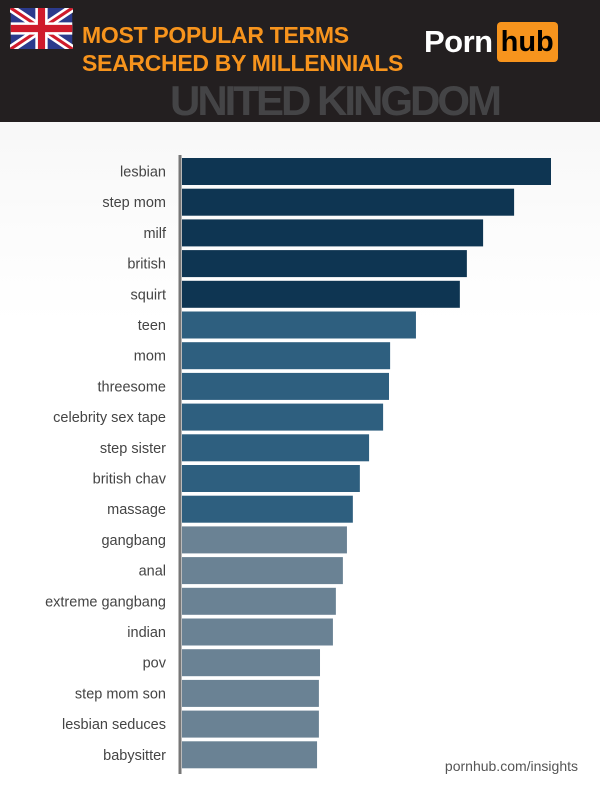 The image size is (600, 805). I want to click on category-label: lesbian seduces, so click(114, 725).